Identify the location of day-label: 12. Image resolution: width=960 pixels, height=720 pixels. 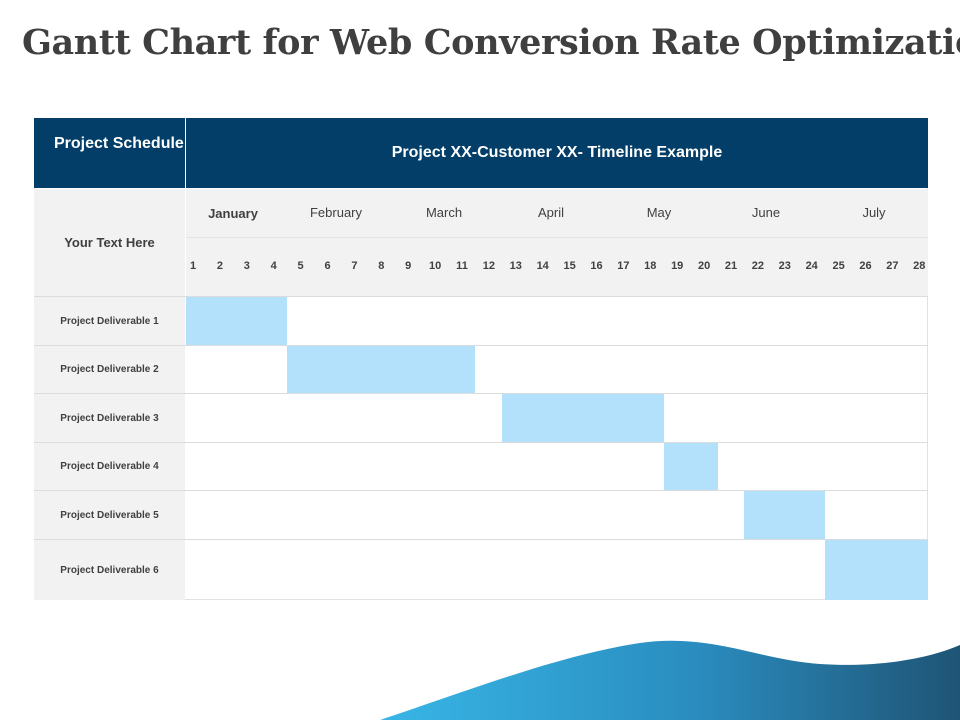
(489, 266).